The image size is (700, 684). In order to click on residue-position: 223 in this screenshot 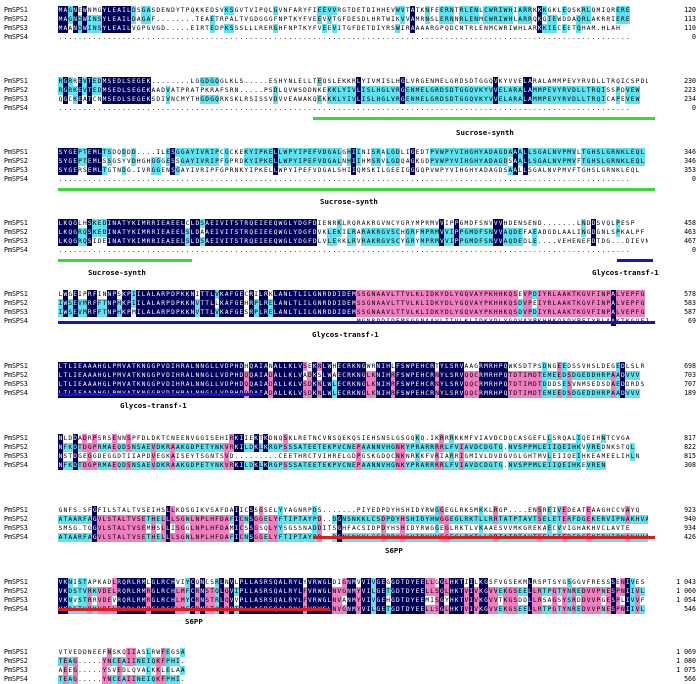, I will do `click(690, 90)`.